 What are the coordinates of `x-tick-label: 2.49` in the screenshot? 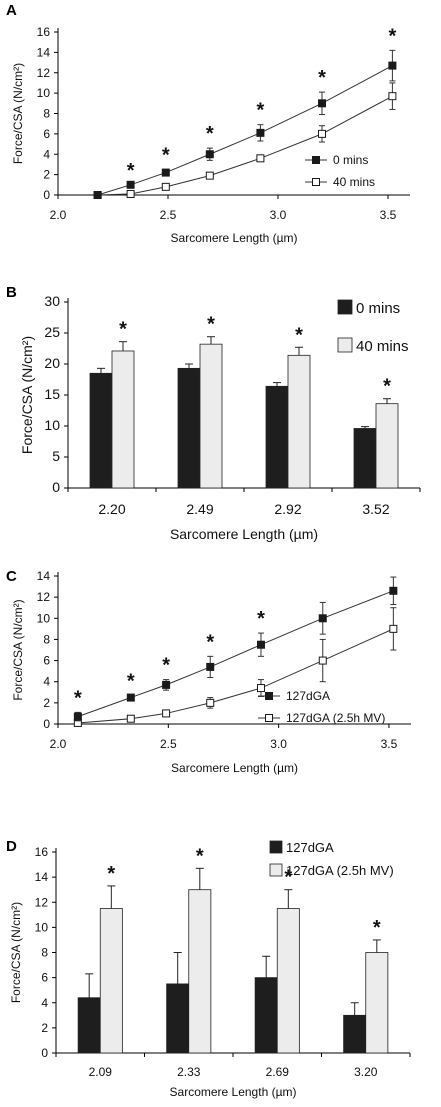 It's located at (199, 509).